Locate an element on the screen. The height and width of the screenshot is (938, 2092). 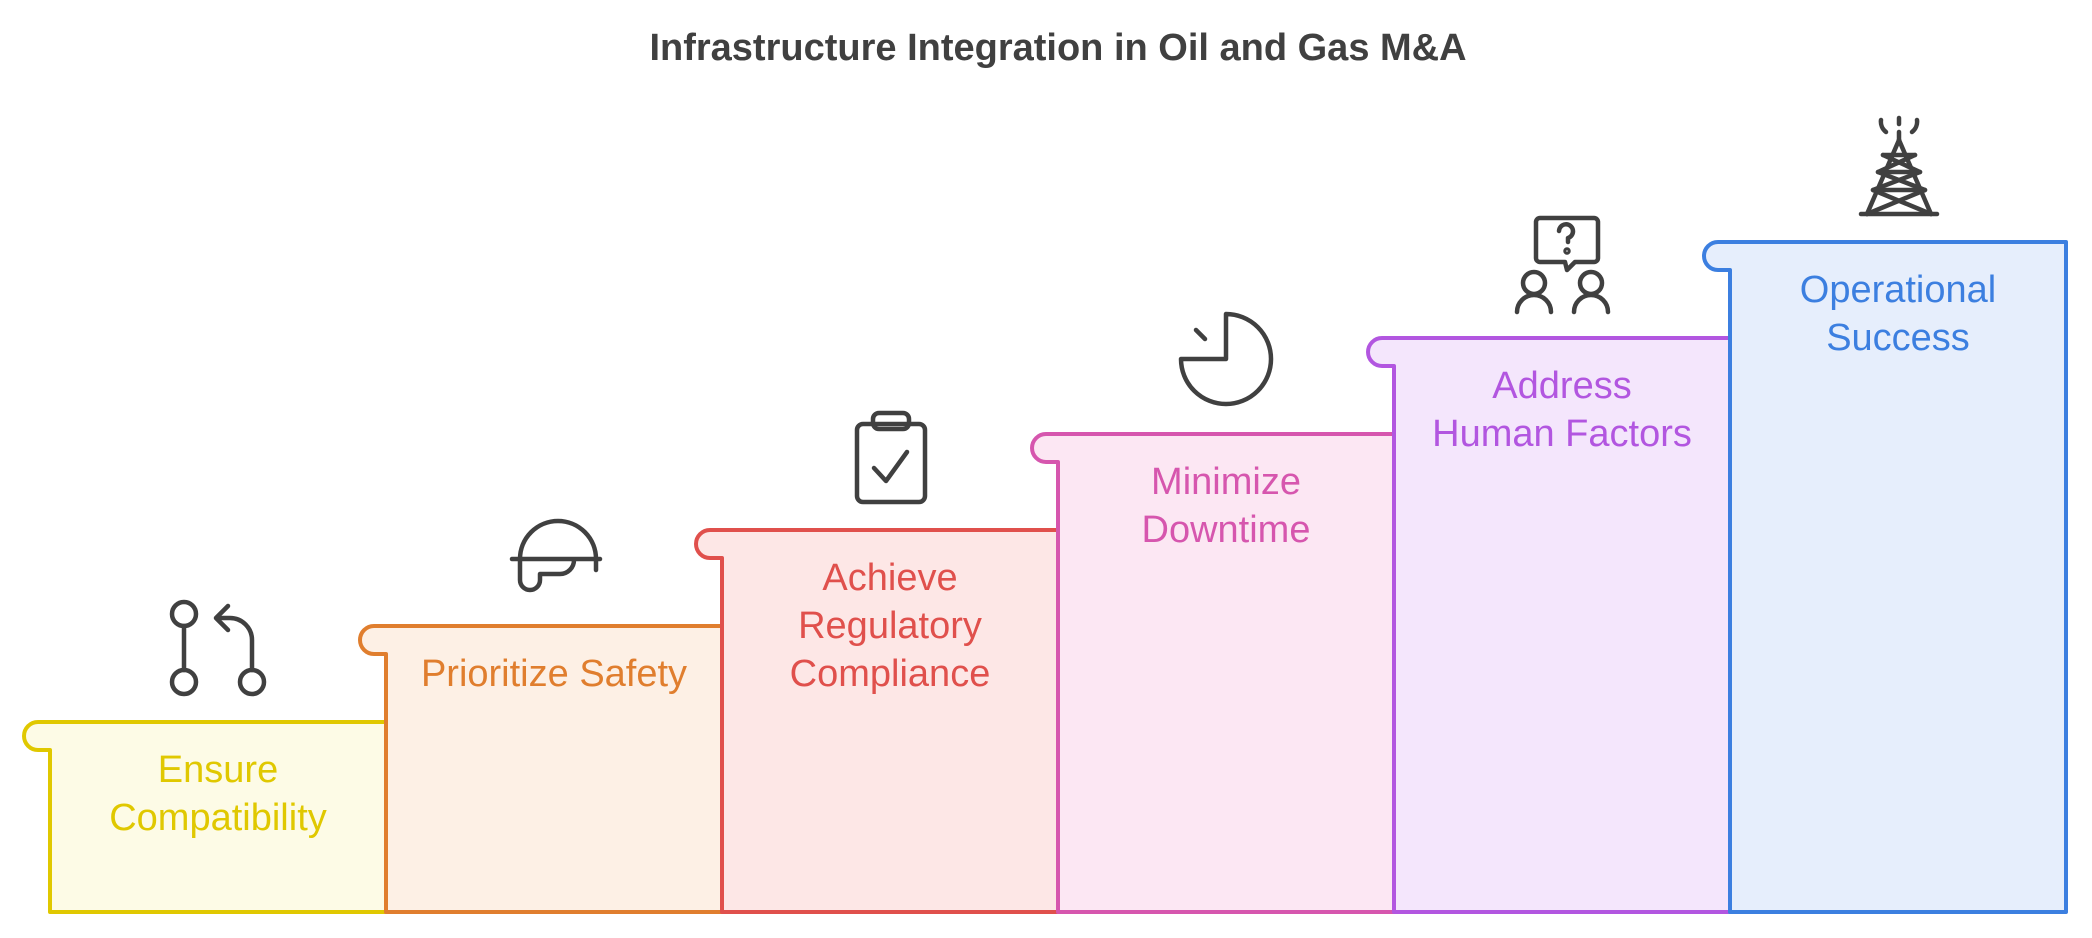
step-label: Prioritize Safety is located at coordinates (554, 674).